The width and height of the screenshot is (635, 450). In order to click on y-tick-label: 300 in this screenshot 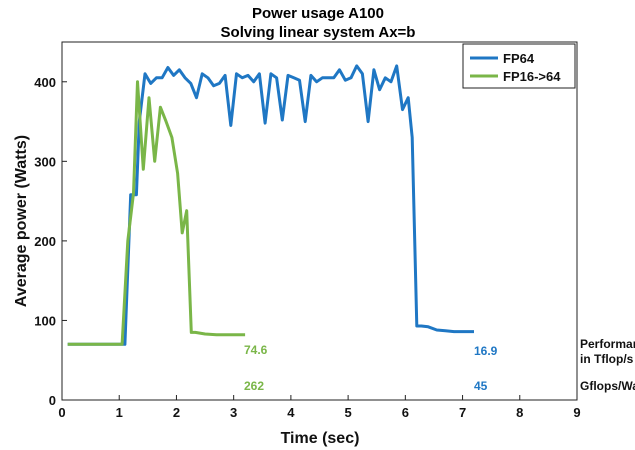, I will do `click(45, 161)`.